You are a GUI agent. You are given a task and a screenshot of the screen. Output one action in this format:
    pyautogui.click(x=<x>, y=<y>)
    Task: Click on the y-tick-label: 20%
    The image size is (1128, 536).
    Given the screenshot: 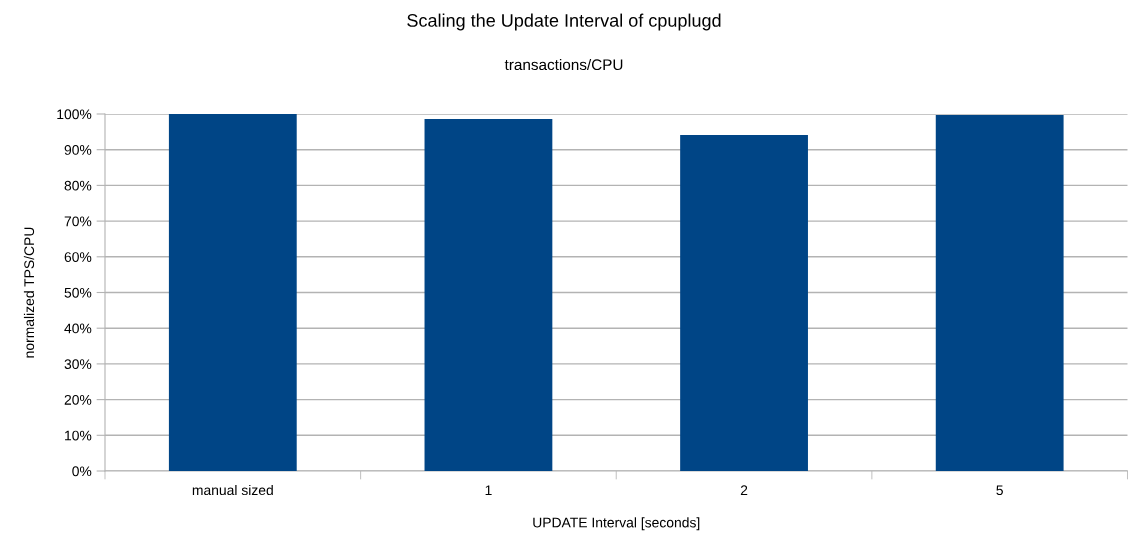 What is the action you would take?
    pyautogui.click(x=78, y=399)
    